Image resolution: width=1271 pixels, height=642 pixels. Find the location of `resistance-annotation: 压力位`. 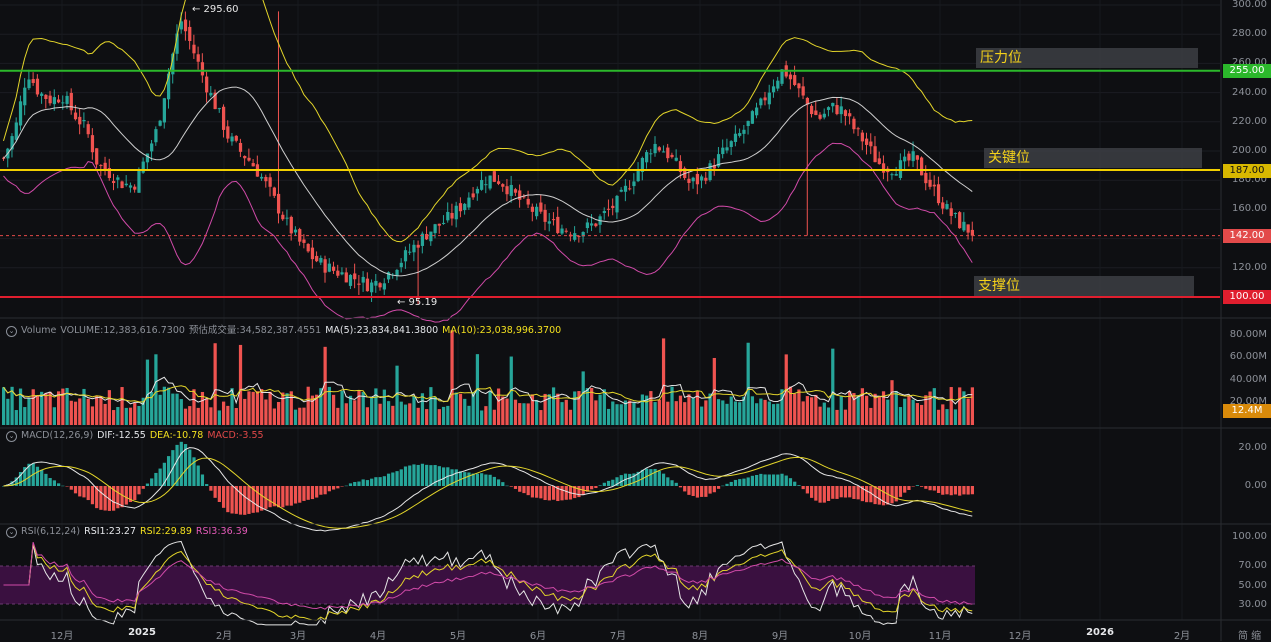

resistance-annotation: 压力位 is located at coordinates (1087, 58).